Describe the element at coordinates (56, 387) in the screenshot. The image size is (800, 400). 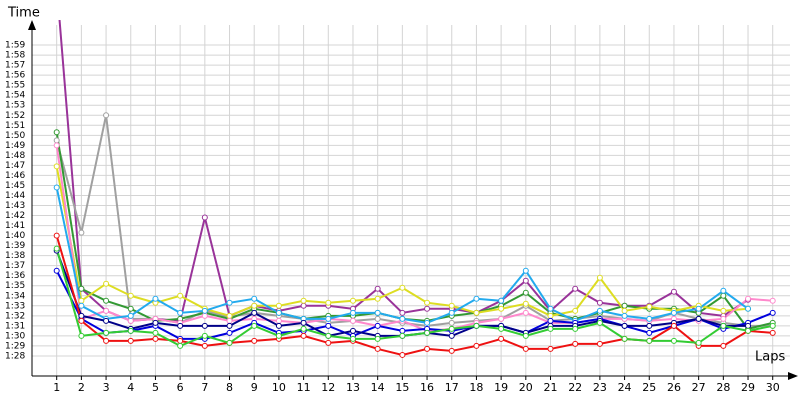
I see `x-tick-label: 1` at that location.